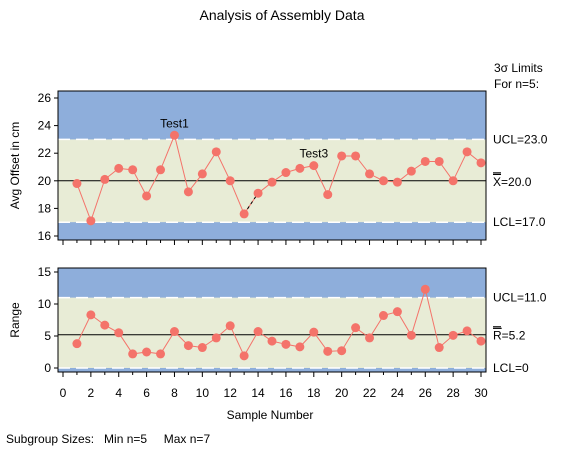  What do you see at coordinates (174, 123) in the screenshot?
I see `test-annotation: Test1` at bounding box center [174, 123].